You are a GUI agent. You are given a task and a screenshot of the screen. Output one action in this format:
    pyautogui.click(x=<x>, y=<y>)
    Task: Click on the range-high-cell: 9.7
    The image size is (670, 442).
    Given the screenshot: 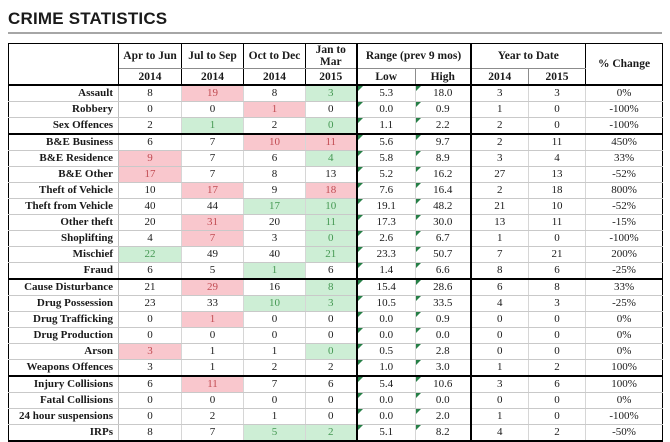 What is the action you would take?
    pyautogui.click(x=443, y=142)
    